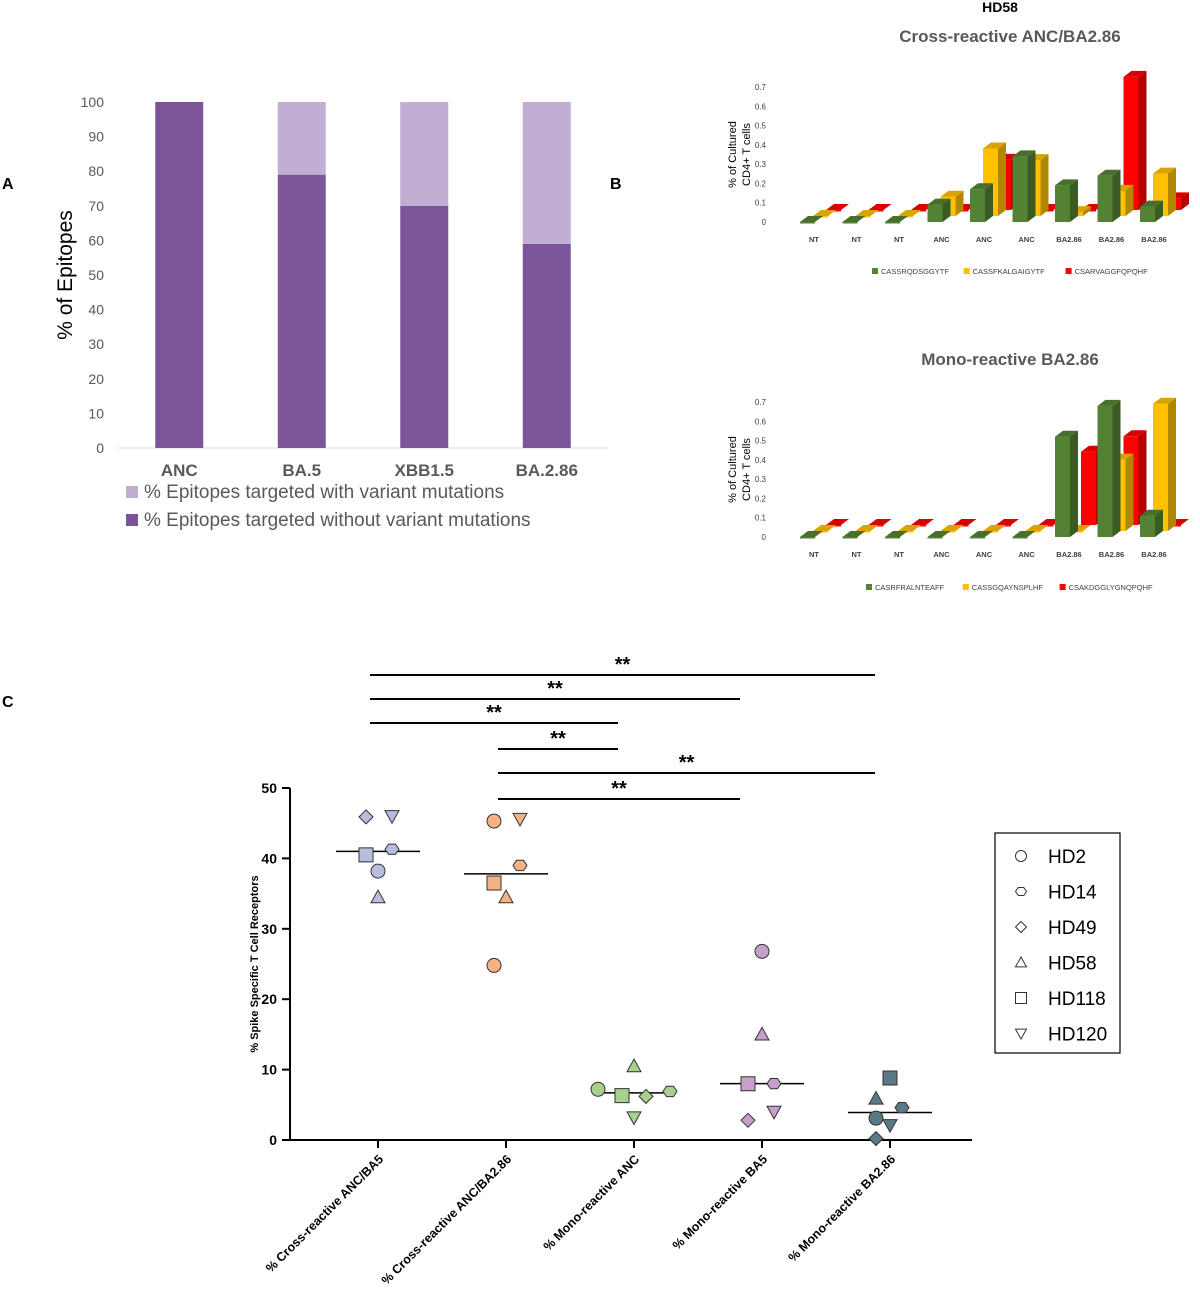 This screenshot has height=1305, width=1200. Describe the element at coordinates (547, 470) in the screenshot. I see `x-tick-label: BA.2.86` at that location.